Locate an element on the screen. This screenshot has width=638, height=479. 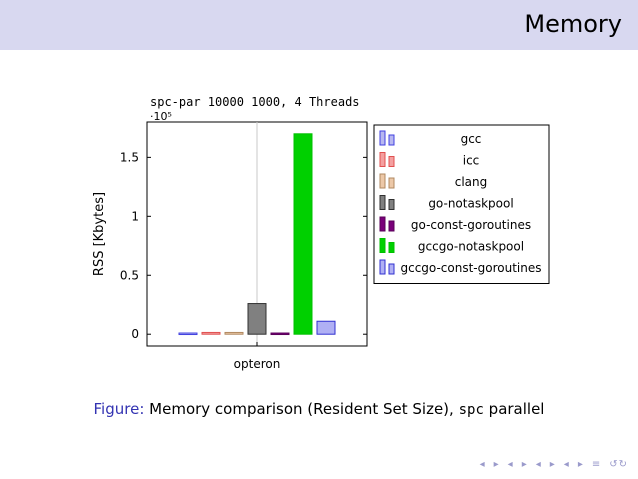
bar-go-const-goroutines is located at coordinates (280, 334).